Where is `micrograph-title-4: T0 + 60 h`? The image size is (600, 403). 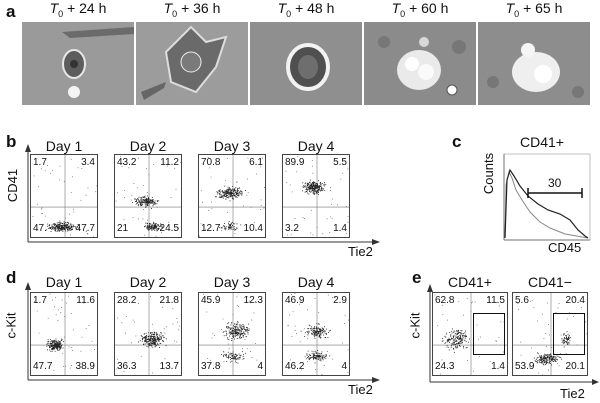
micrograph-title-4: T0 + 60 h is located at coordinates (420, 9).